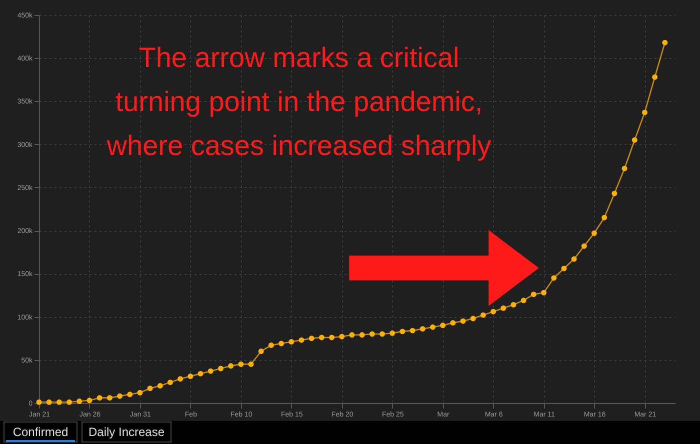  I want to click on annotation: The arrow marks a critical turning point in the pandemic, where cases increased sharply, so click(299, 101).